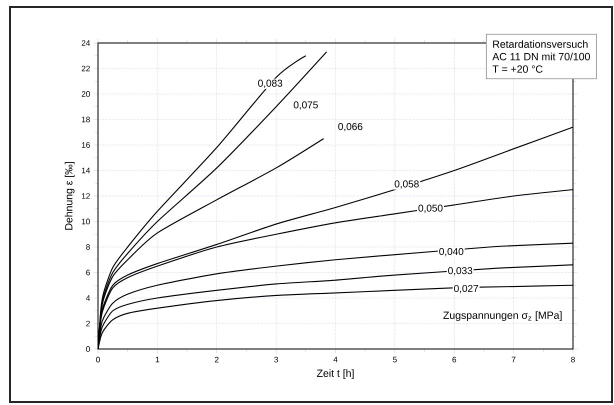  I want to click on x-axis-title: Zeit t [h], so click(335, 374).